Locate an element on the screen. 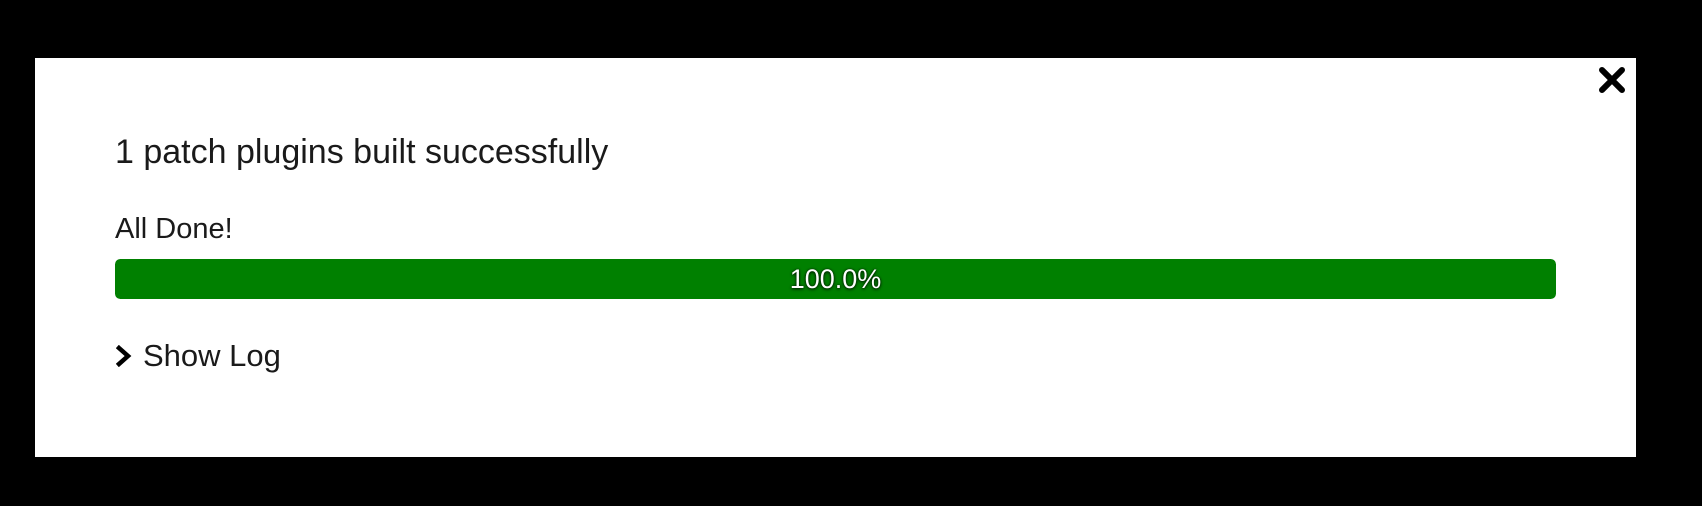 Image resolution: width=1702 pixels, height=506 pixels. show-log-toggle: Show Log is located at coordinates (198, 355).